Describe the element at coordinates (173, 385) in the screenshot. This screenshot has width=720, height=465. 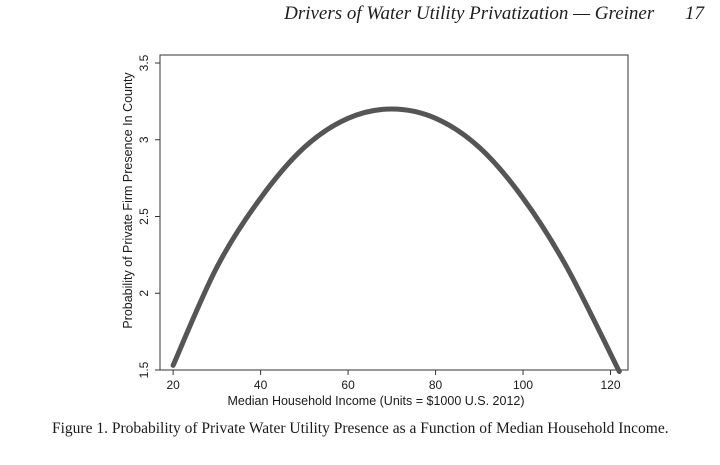
I see `x-tick-label: 20` at that location.